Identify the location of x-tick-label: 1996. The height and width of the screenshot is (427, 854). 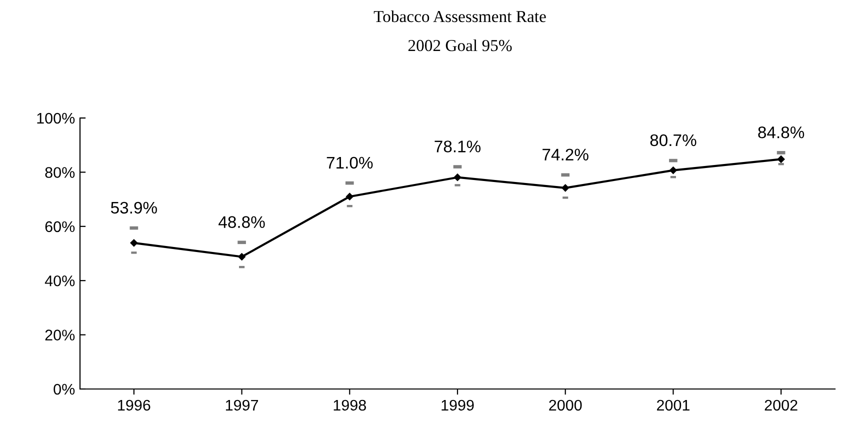
(134, 405).